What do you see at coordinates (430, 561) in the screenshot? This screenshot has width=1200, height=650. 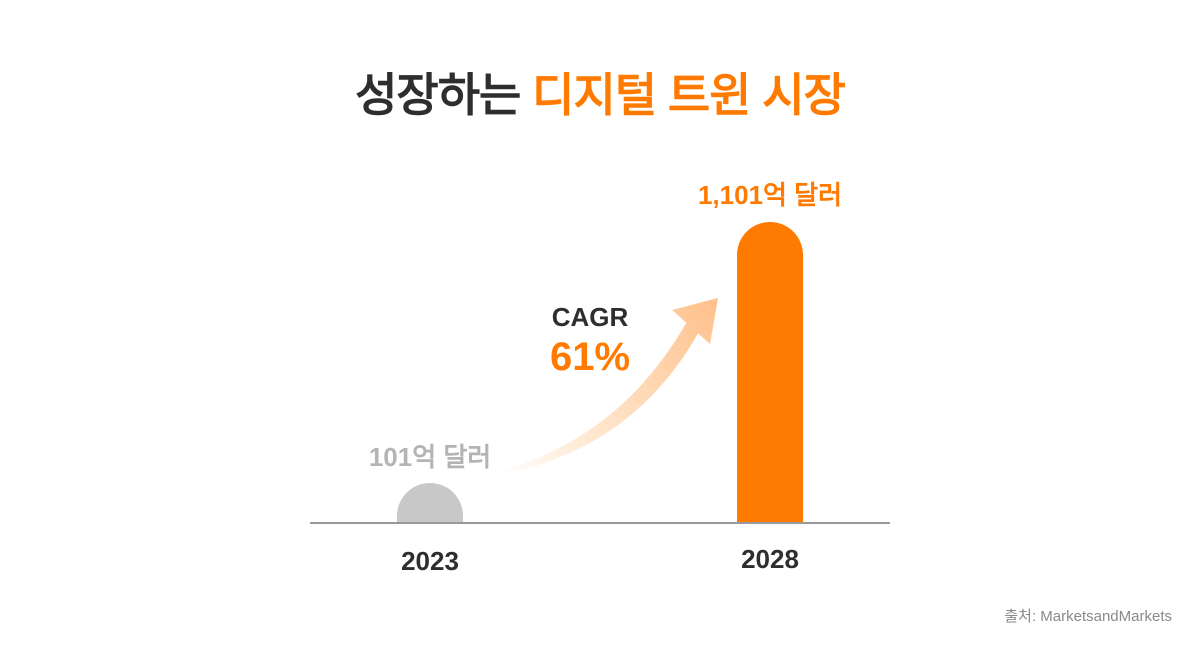 I see `x-tick-label-2023: 2023` at bounding box center [430, 561].